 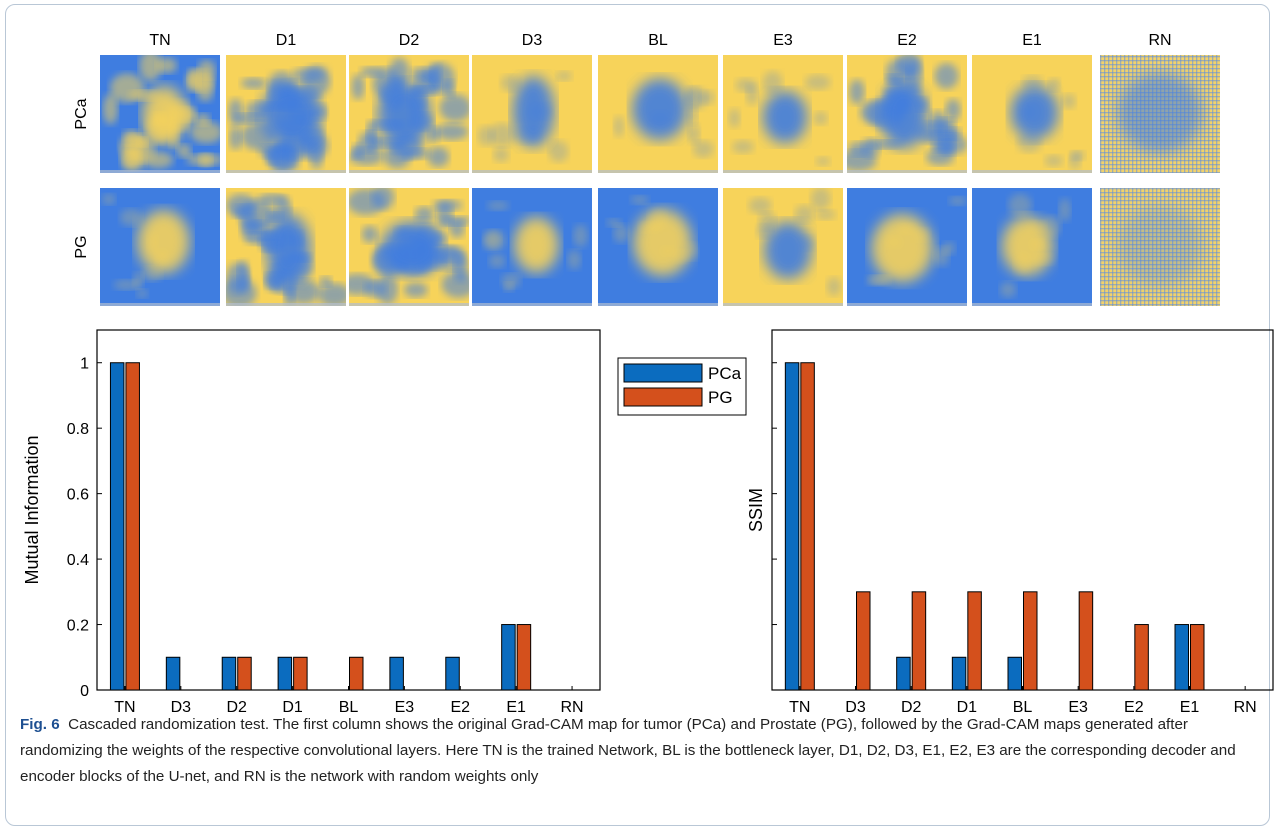 I want to click on bar-pg-e3, so click(x=1086, y=641).